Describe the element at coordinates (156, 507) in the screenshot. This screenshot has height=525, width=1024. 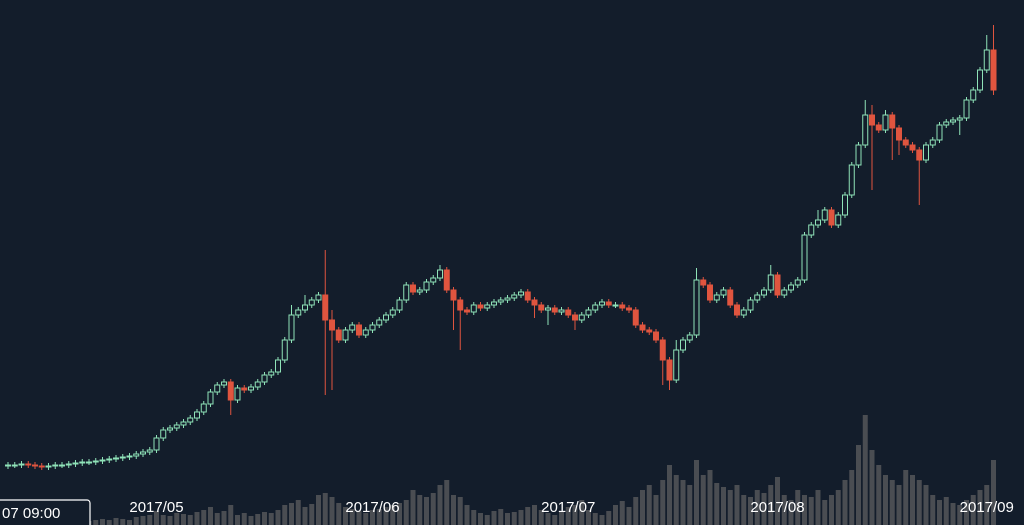
I see `x-tick-label: 2017/05` at that location.